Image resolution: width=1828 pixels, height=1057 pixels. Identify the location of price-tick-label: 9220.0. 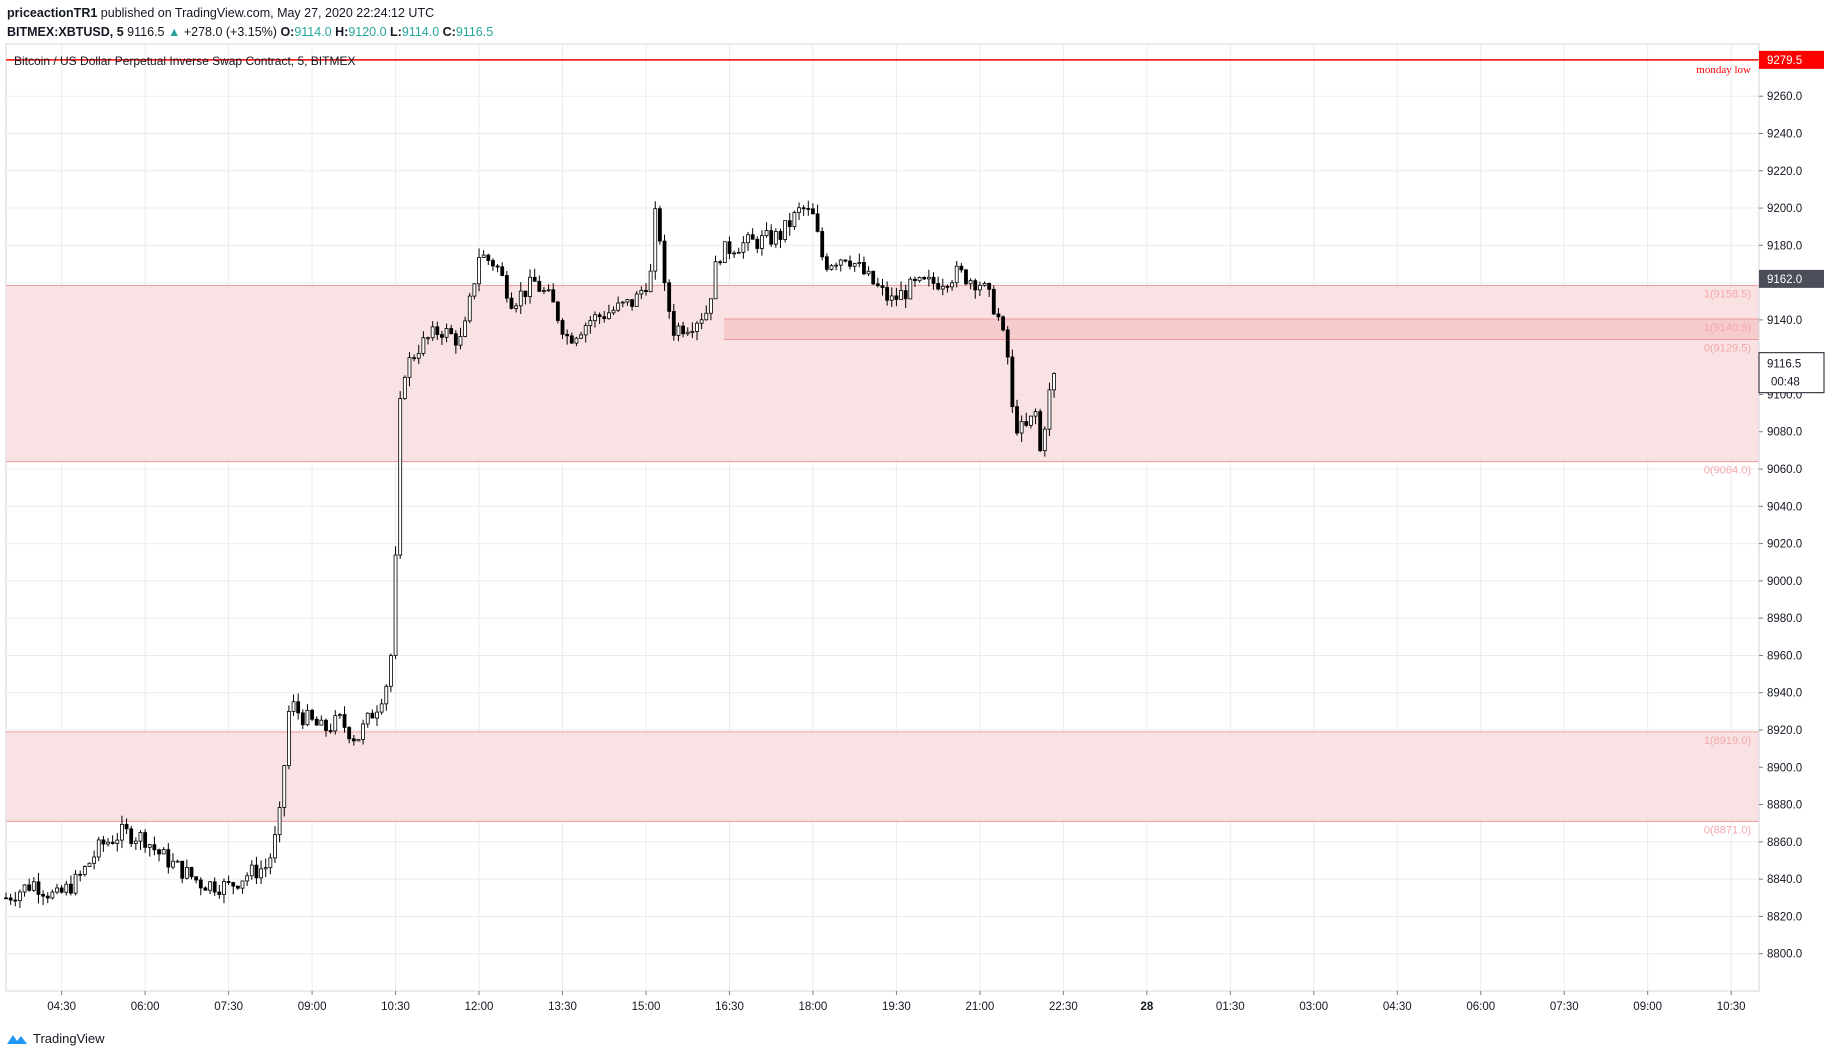
(1784, 172).